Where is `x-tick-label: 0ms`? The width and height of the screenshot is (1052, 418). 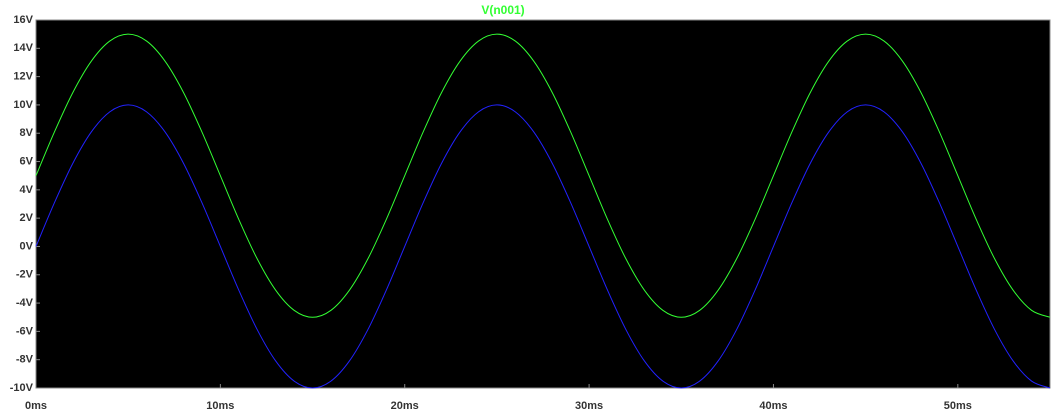
x-tick-label: 0ms is located at coordinates (36, 406).